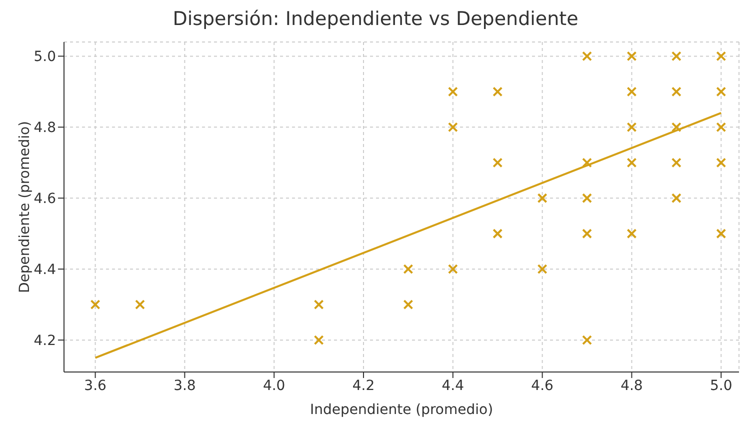  I want to click on x-tick-label: 4.2, so click(363, 386).